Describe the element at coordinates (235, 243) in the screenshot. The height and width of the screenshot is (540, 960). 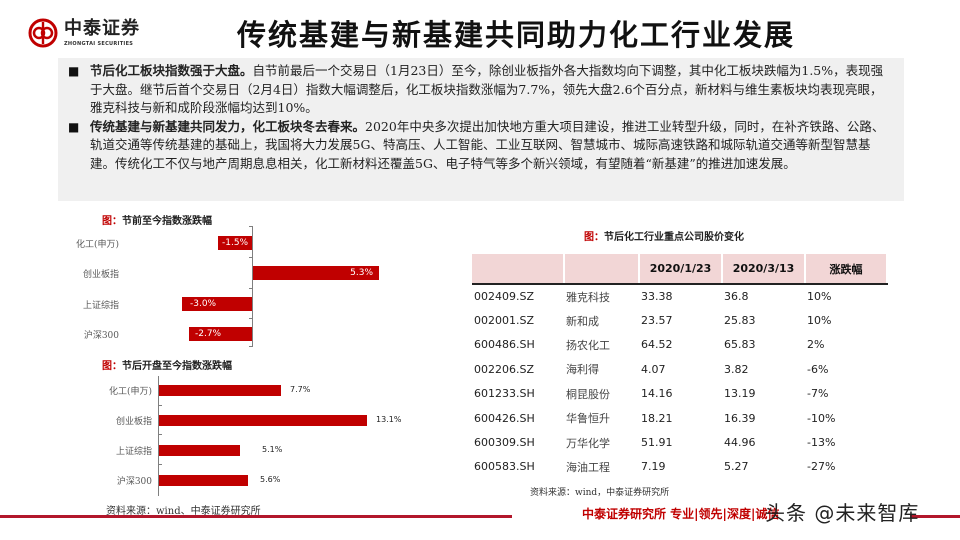
I see `chart1-bar: -1.5%` at that location.